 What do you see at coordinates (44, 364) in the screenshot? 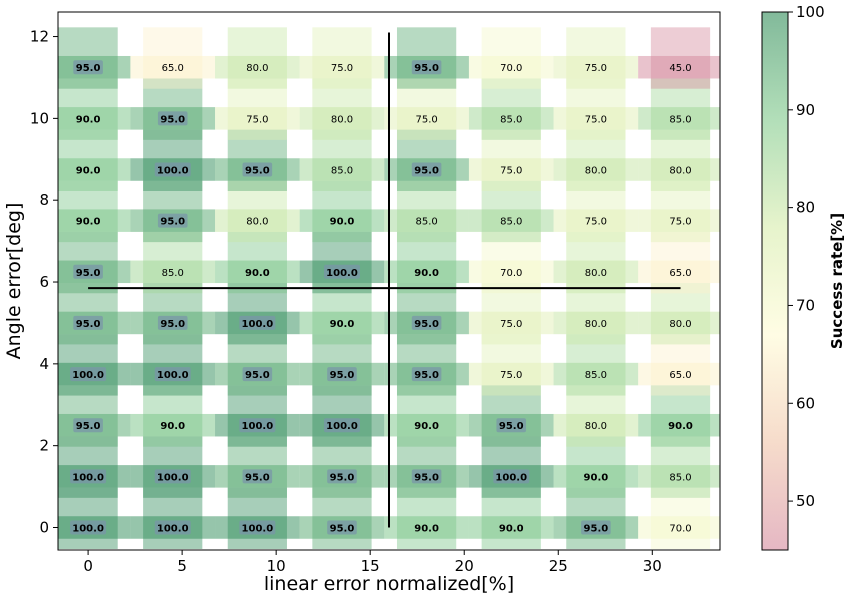
I see `y-tick-label: 4` at bounding box center [44, 364].